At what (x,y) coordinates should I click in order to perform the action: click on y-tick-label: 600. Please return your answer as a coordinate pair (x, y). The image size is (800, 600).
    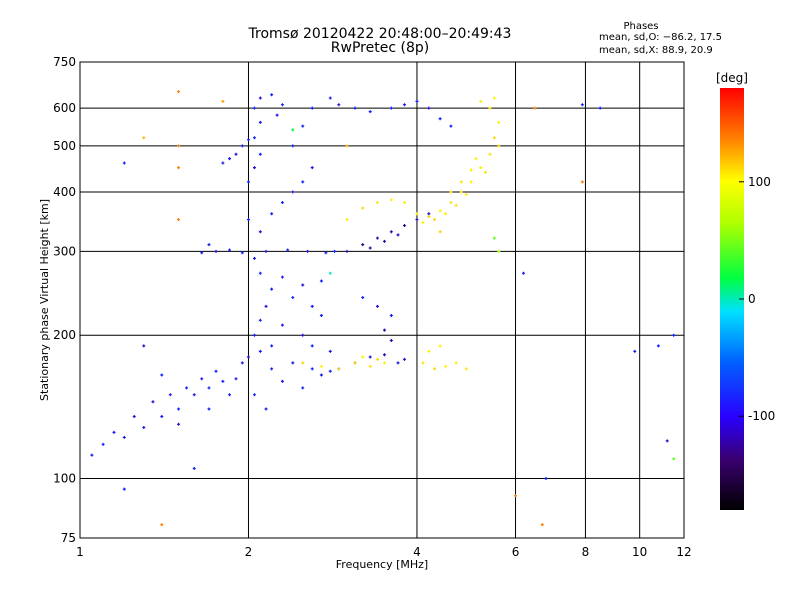
    Looking at the image, I should click on (64, 108).